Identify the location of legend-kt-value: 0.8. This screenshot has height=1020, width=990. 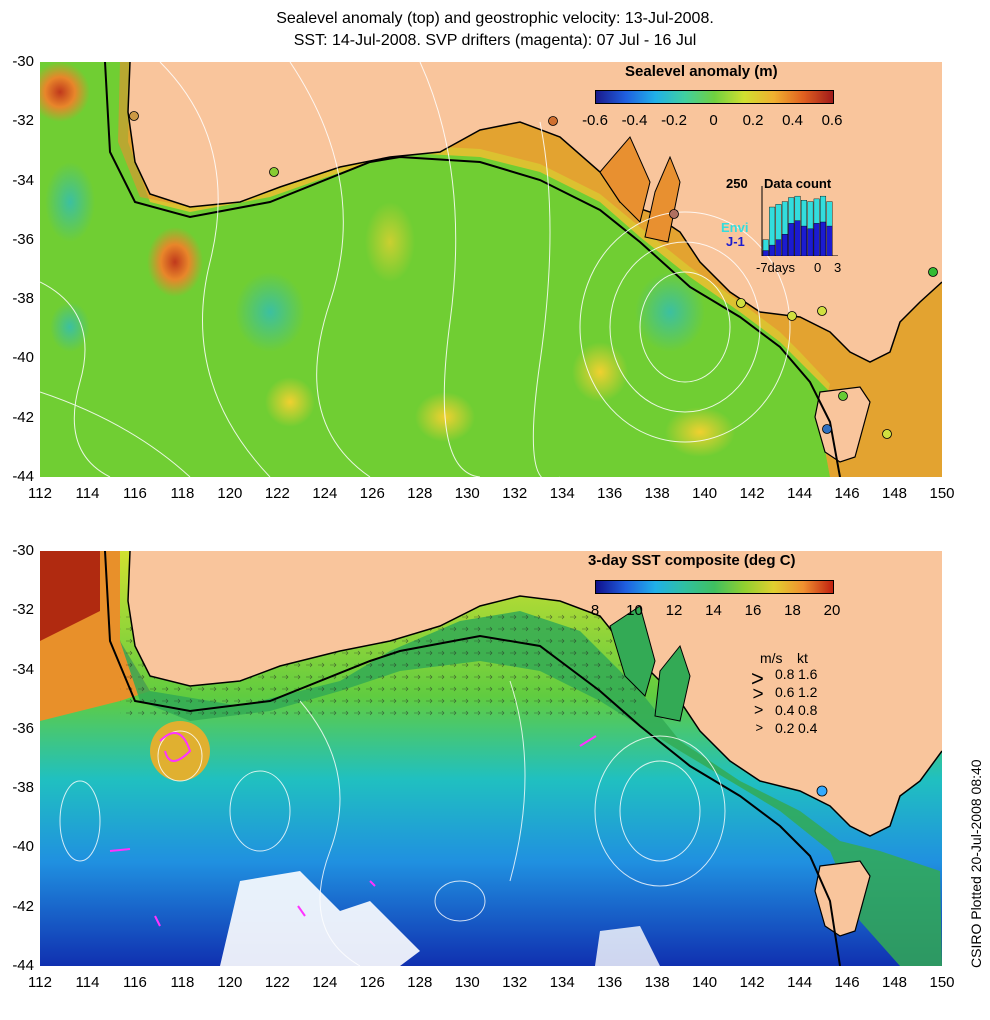
(808, 710).